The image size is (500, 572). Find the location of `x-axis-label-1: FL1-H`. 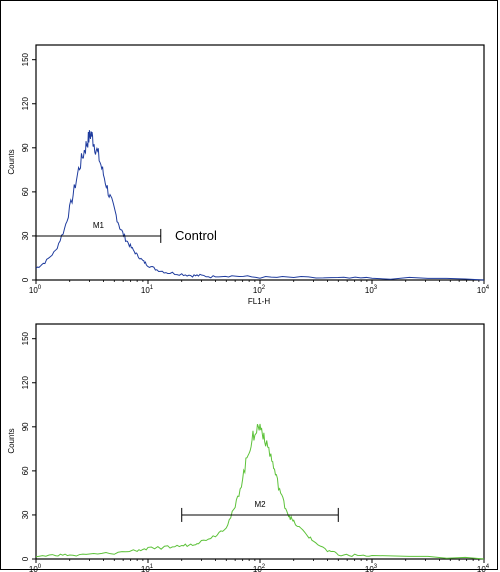

x-axis-label-1: FL1-H is located at coordinates (259, 301).